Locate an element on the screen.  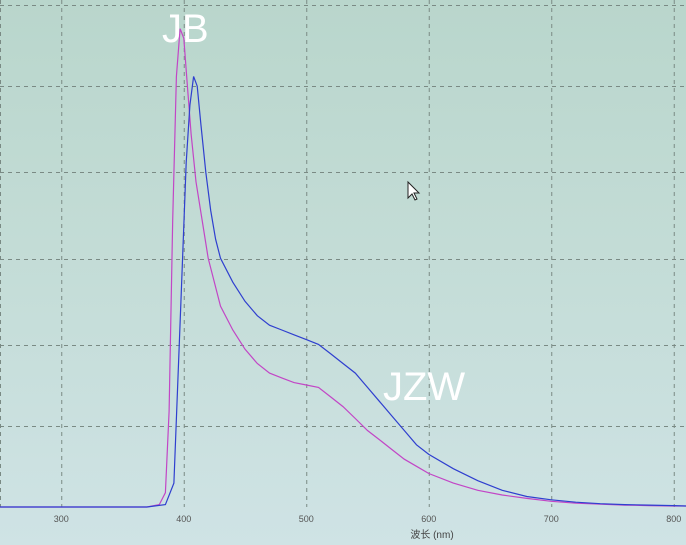
x-axis-title: 波长 (nm) is located at coordinates (431, 534).